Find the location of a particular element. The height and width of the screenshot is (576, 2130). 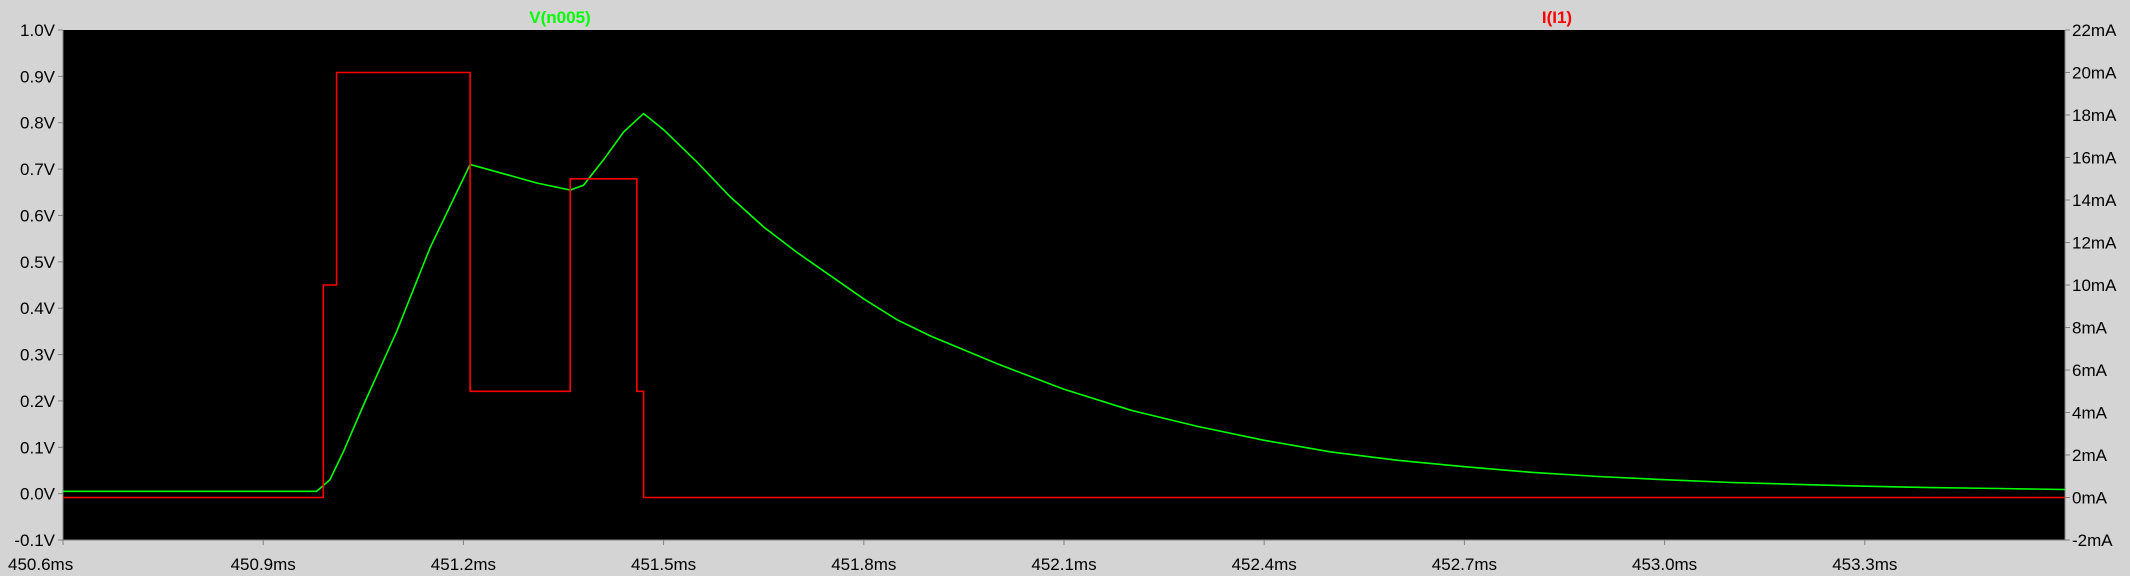

x-tick-label: 450.6ms is located at coordinates (40, 564).